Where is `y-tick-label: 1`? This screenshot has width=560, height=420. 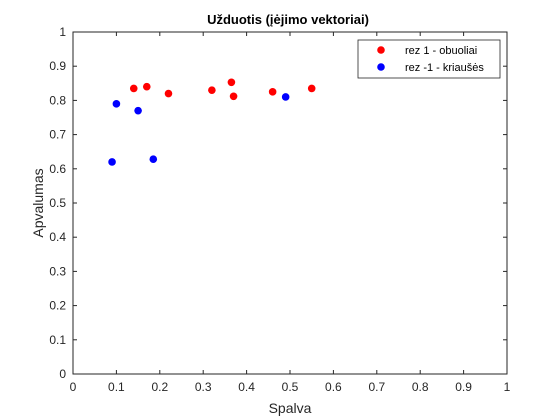
y-tick-label: 1 is located at coordinates (62, 32).